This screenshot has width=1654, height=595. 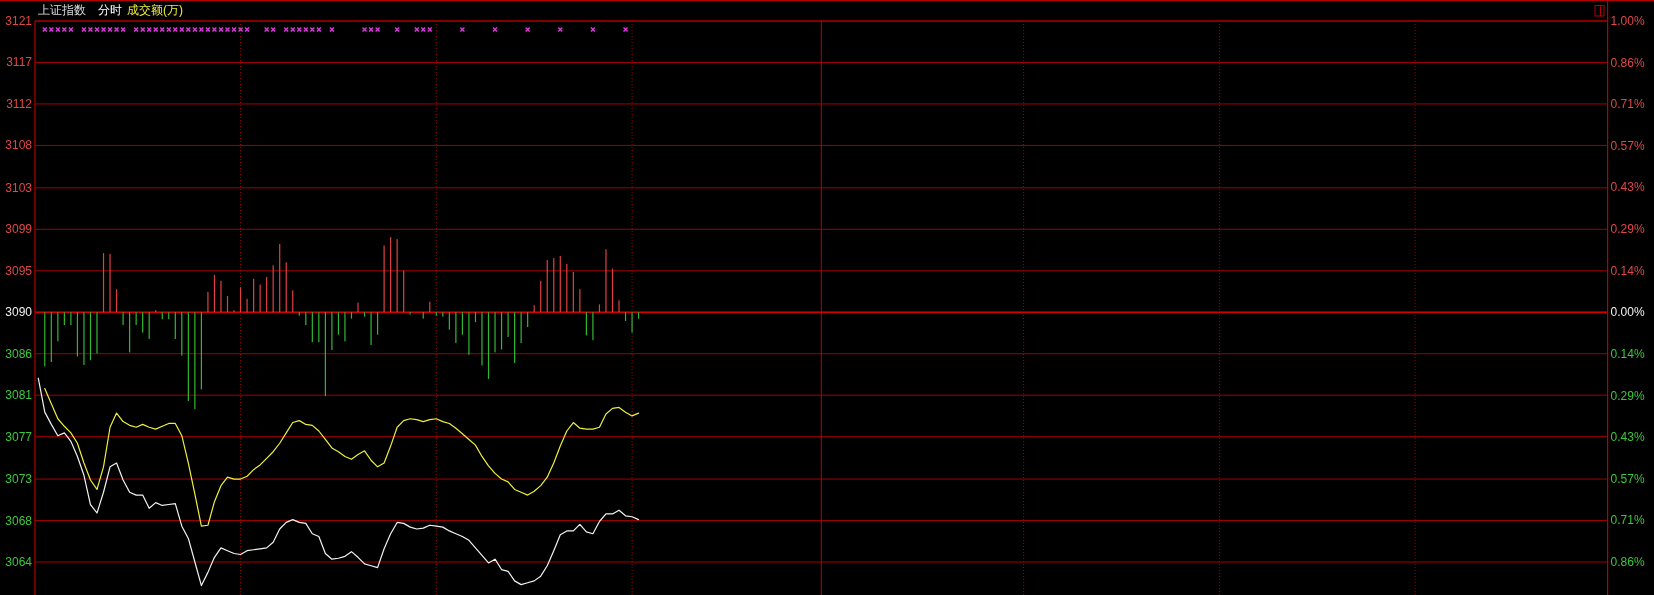 What do you see at coordinates (19, 312) in the screenshot?
I see `y-tick-label: 3090` at bounding box center [19, 312].